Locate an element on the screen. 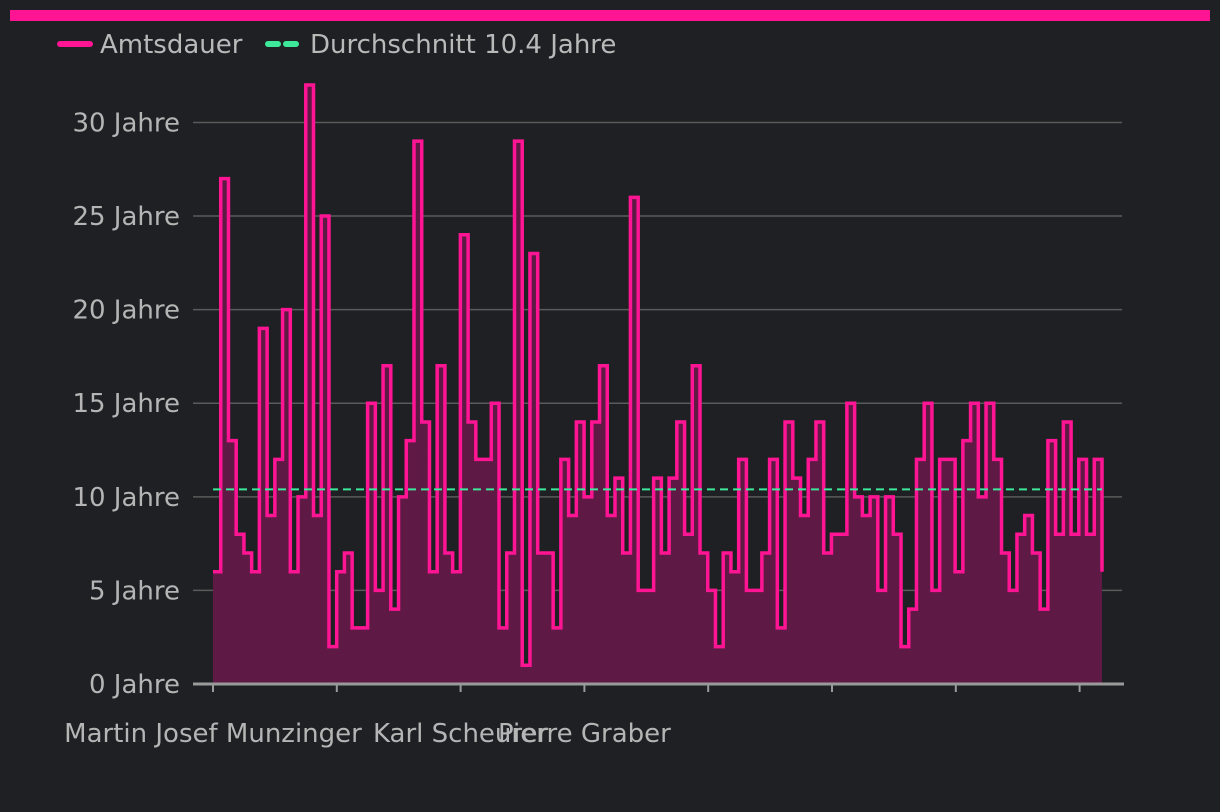  legend-entry-durchschnitt: Durchschnitt 10.4 Jahre is located at coordinates (440, 45).